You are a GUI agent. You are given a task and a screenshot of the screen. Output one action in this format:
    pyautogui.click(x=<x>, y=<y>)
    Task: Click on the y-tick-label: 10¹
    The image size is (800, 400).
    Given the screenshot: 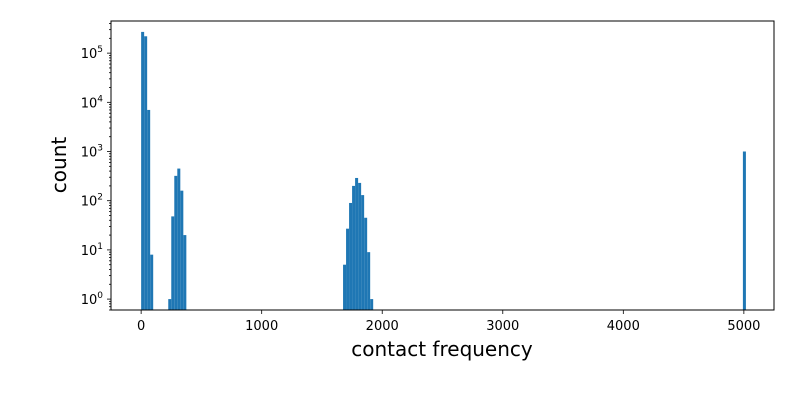 What is the action you would take?
    pyautogui.click(x=92, y=250)
    